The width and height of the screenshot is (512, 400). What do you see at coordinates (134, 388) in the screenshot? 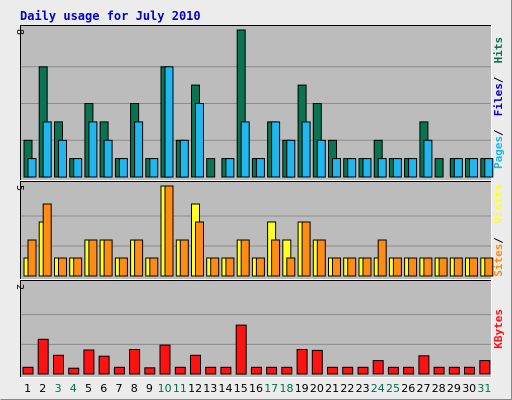
I see `x-tick-label: 8` at bounding box center [134, 388].